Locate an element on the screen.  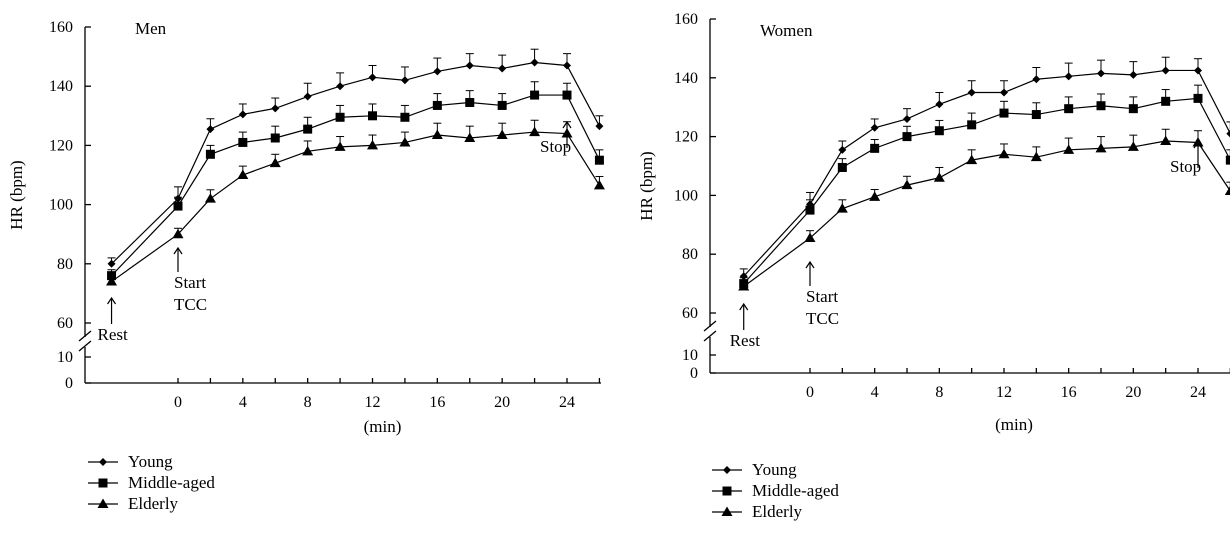
rest-annotation: Rest is located at coordinates (113, 334).